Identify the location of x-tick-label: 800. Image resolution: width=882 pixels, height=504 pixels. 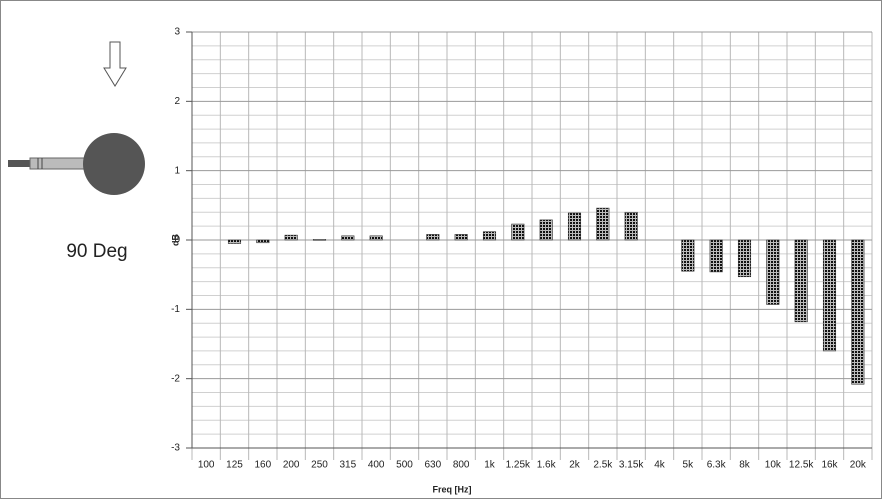
(461, 465).